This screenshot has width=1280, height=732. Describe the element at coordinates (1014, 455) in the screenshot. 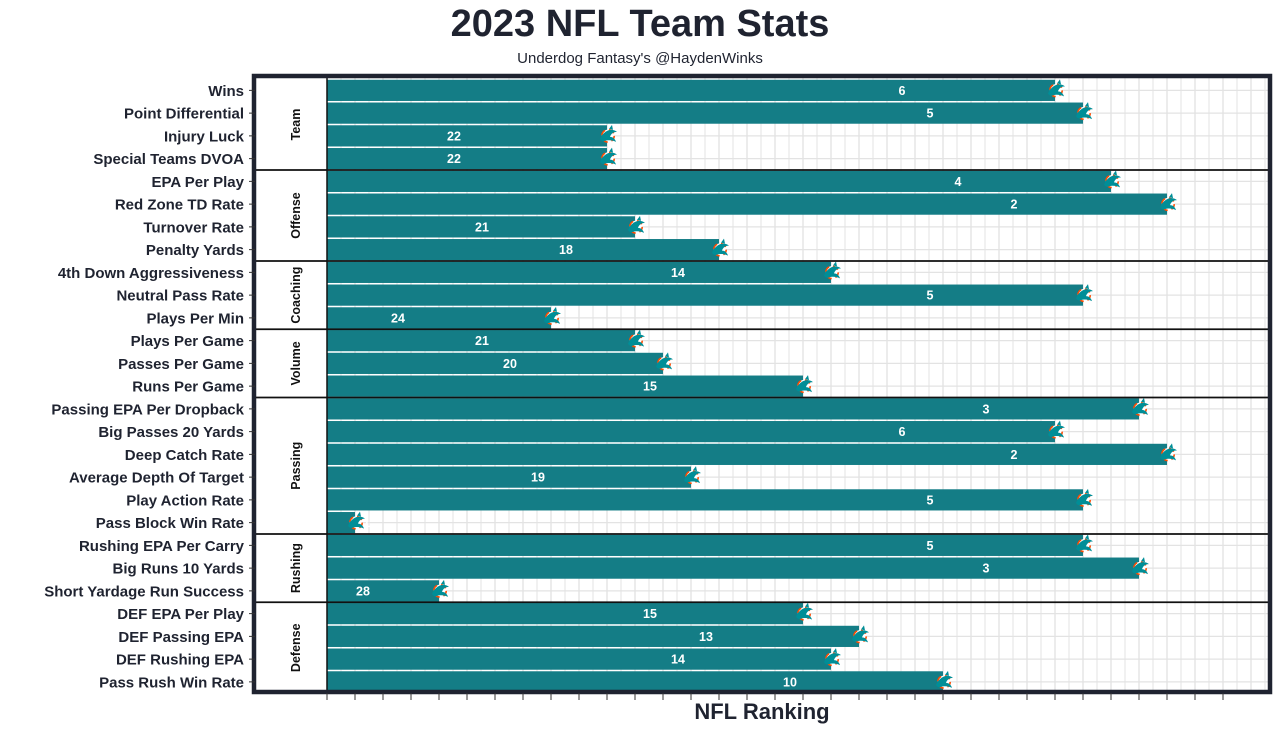

I see `bar-value-label: 2` at that location.